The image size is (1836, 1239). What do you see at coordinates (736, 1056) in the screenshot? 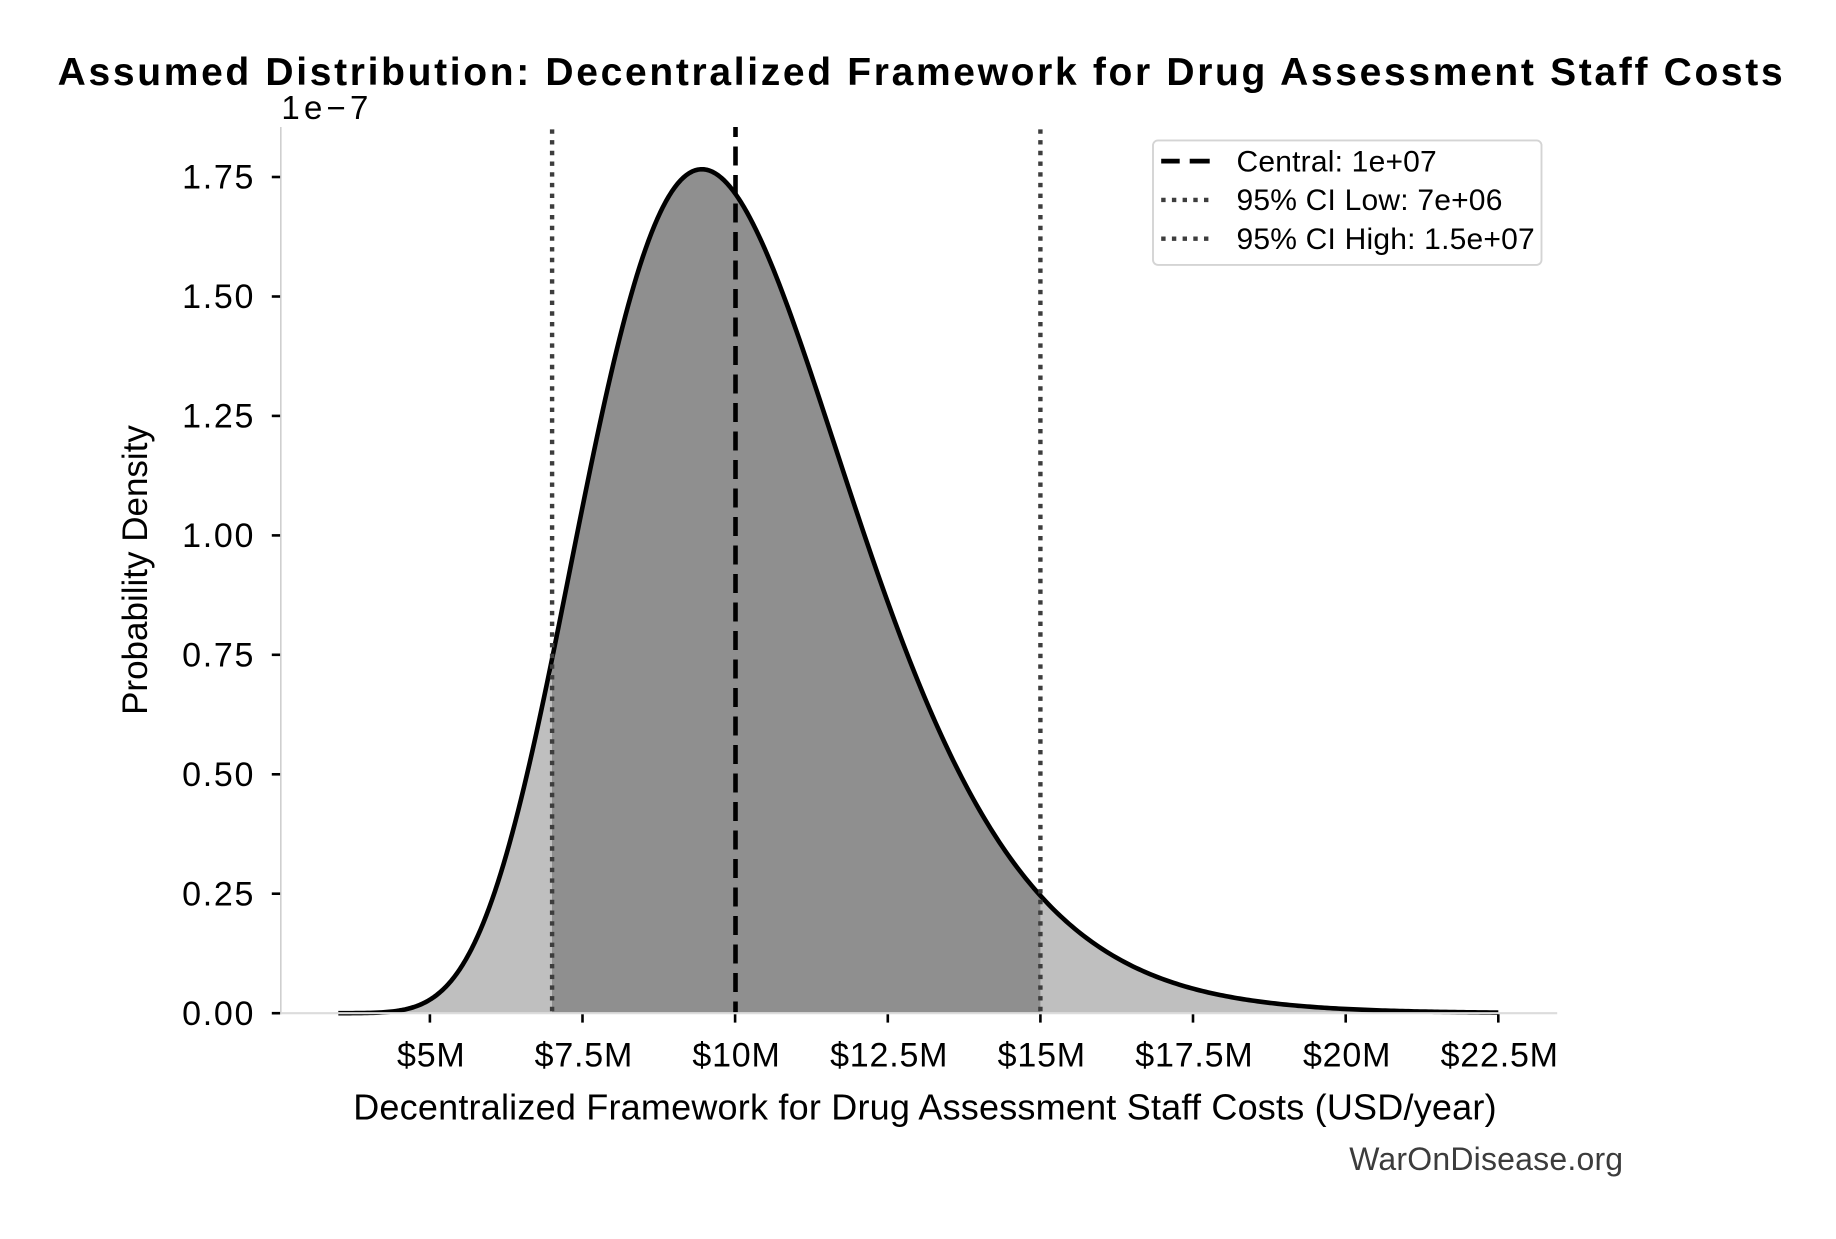
I see `svg-text: $10M` at bounding box center [736, 1056].